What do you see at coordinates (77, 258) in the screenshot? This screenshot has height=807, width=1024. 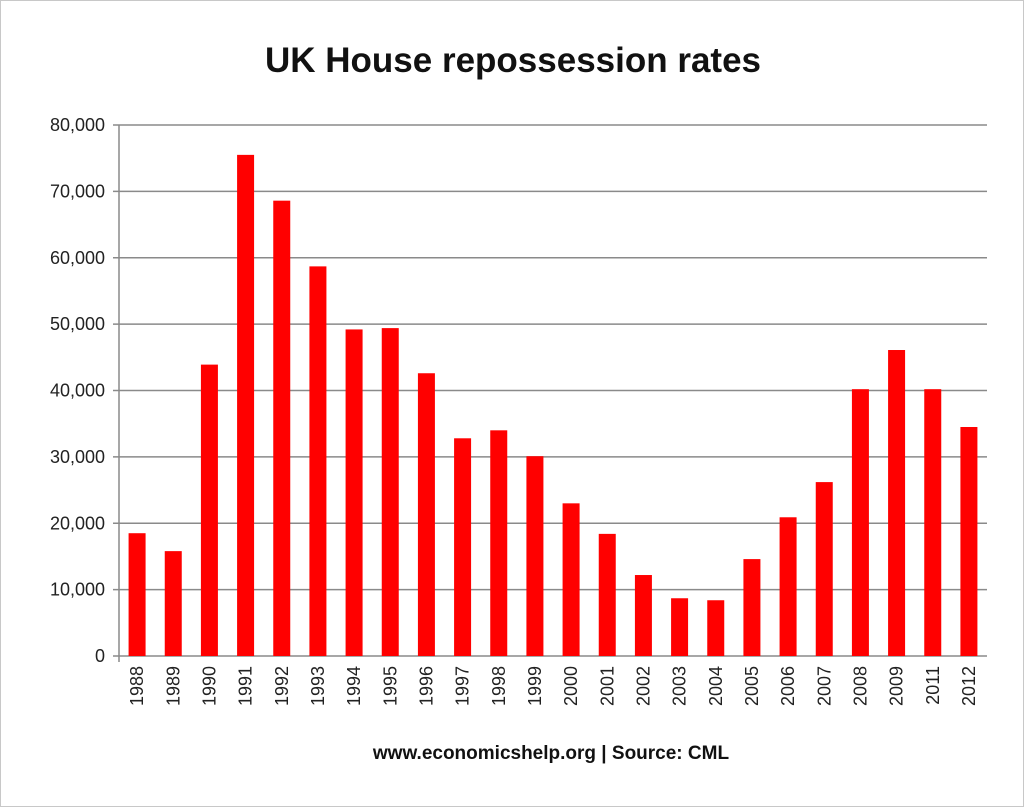 I see `y-tick-label: 60,000` at bounding box center [77, 258].